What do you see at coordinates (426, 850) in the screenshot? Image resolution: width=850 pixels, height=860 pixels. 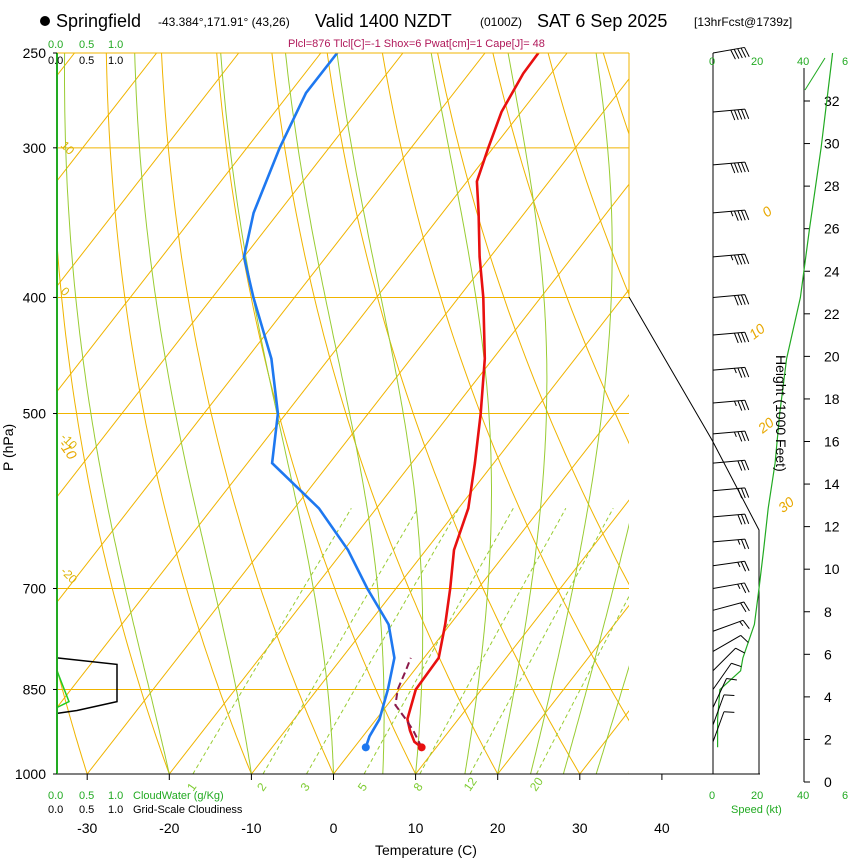 I see `x-axis-label: Temperature (C)` at bounding box center [426, 850].